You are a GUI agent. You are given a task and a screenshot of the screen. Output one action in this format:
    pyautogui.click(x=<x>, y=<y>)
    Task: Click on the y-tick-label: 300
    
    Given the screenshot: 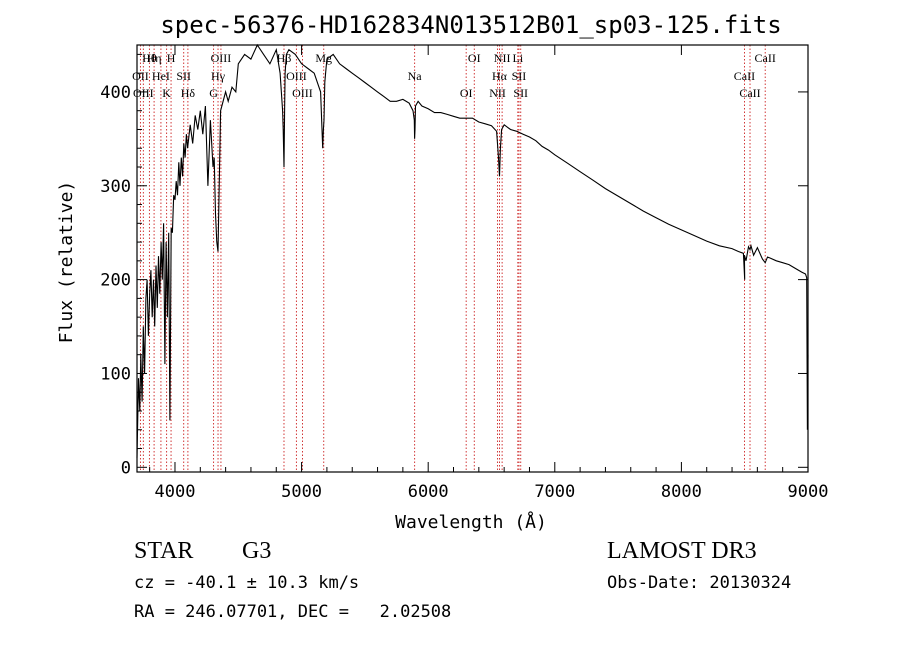 What is the action you would take?
    pyautogui.click(x=115, y=187)
    